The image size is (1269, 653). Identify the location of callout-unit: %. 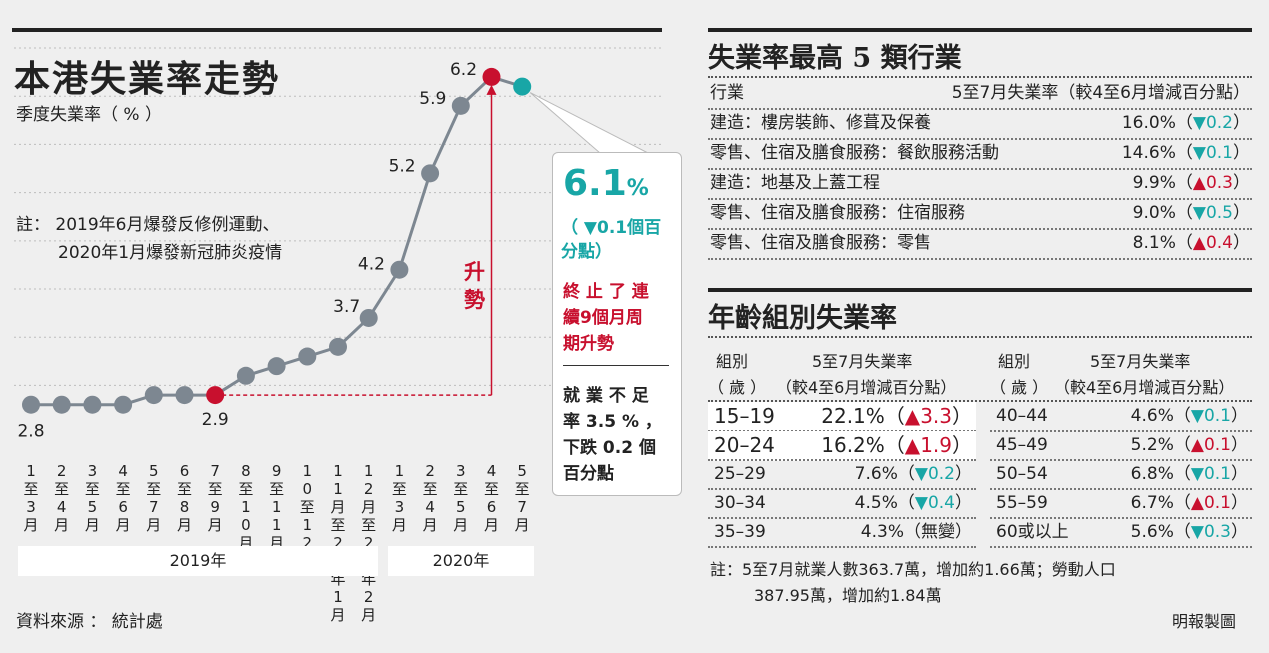
(637, 188).